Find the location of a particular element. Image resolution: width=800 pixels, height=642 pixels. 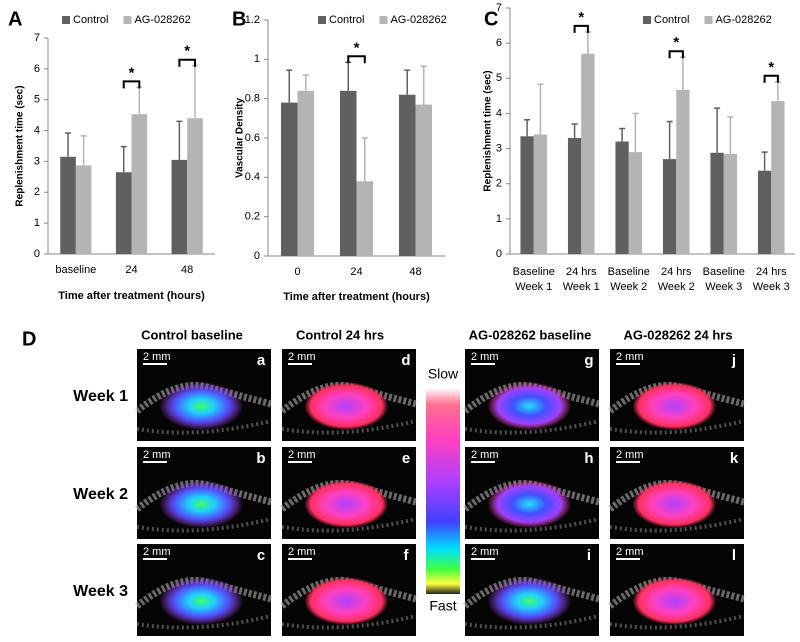

x-tick-label: Week 2 is located at coordinates (676, 287).